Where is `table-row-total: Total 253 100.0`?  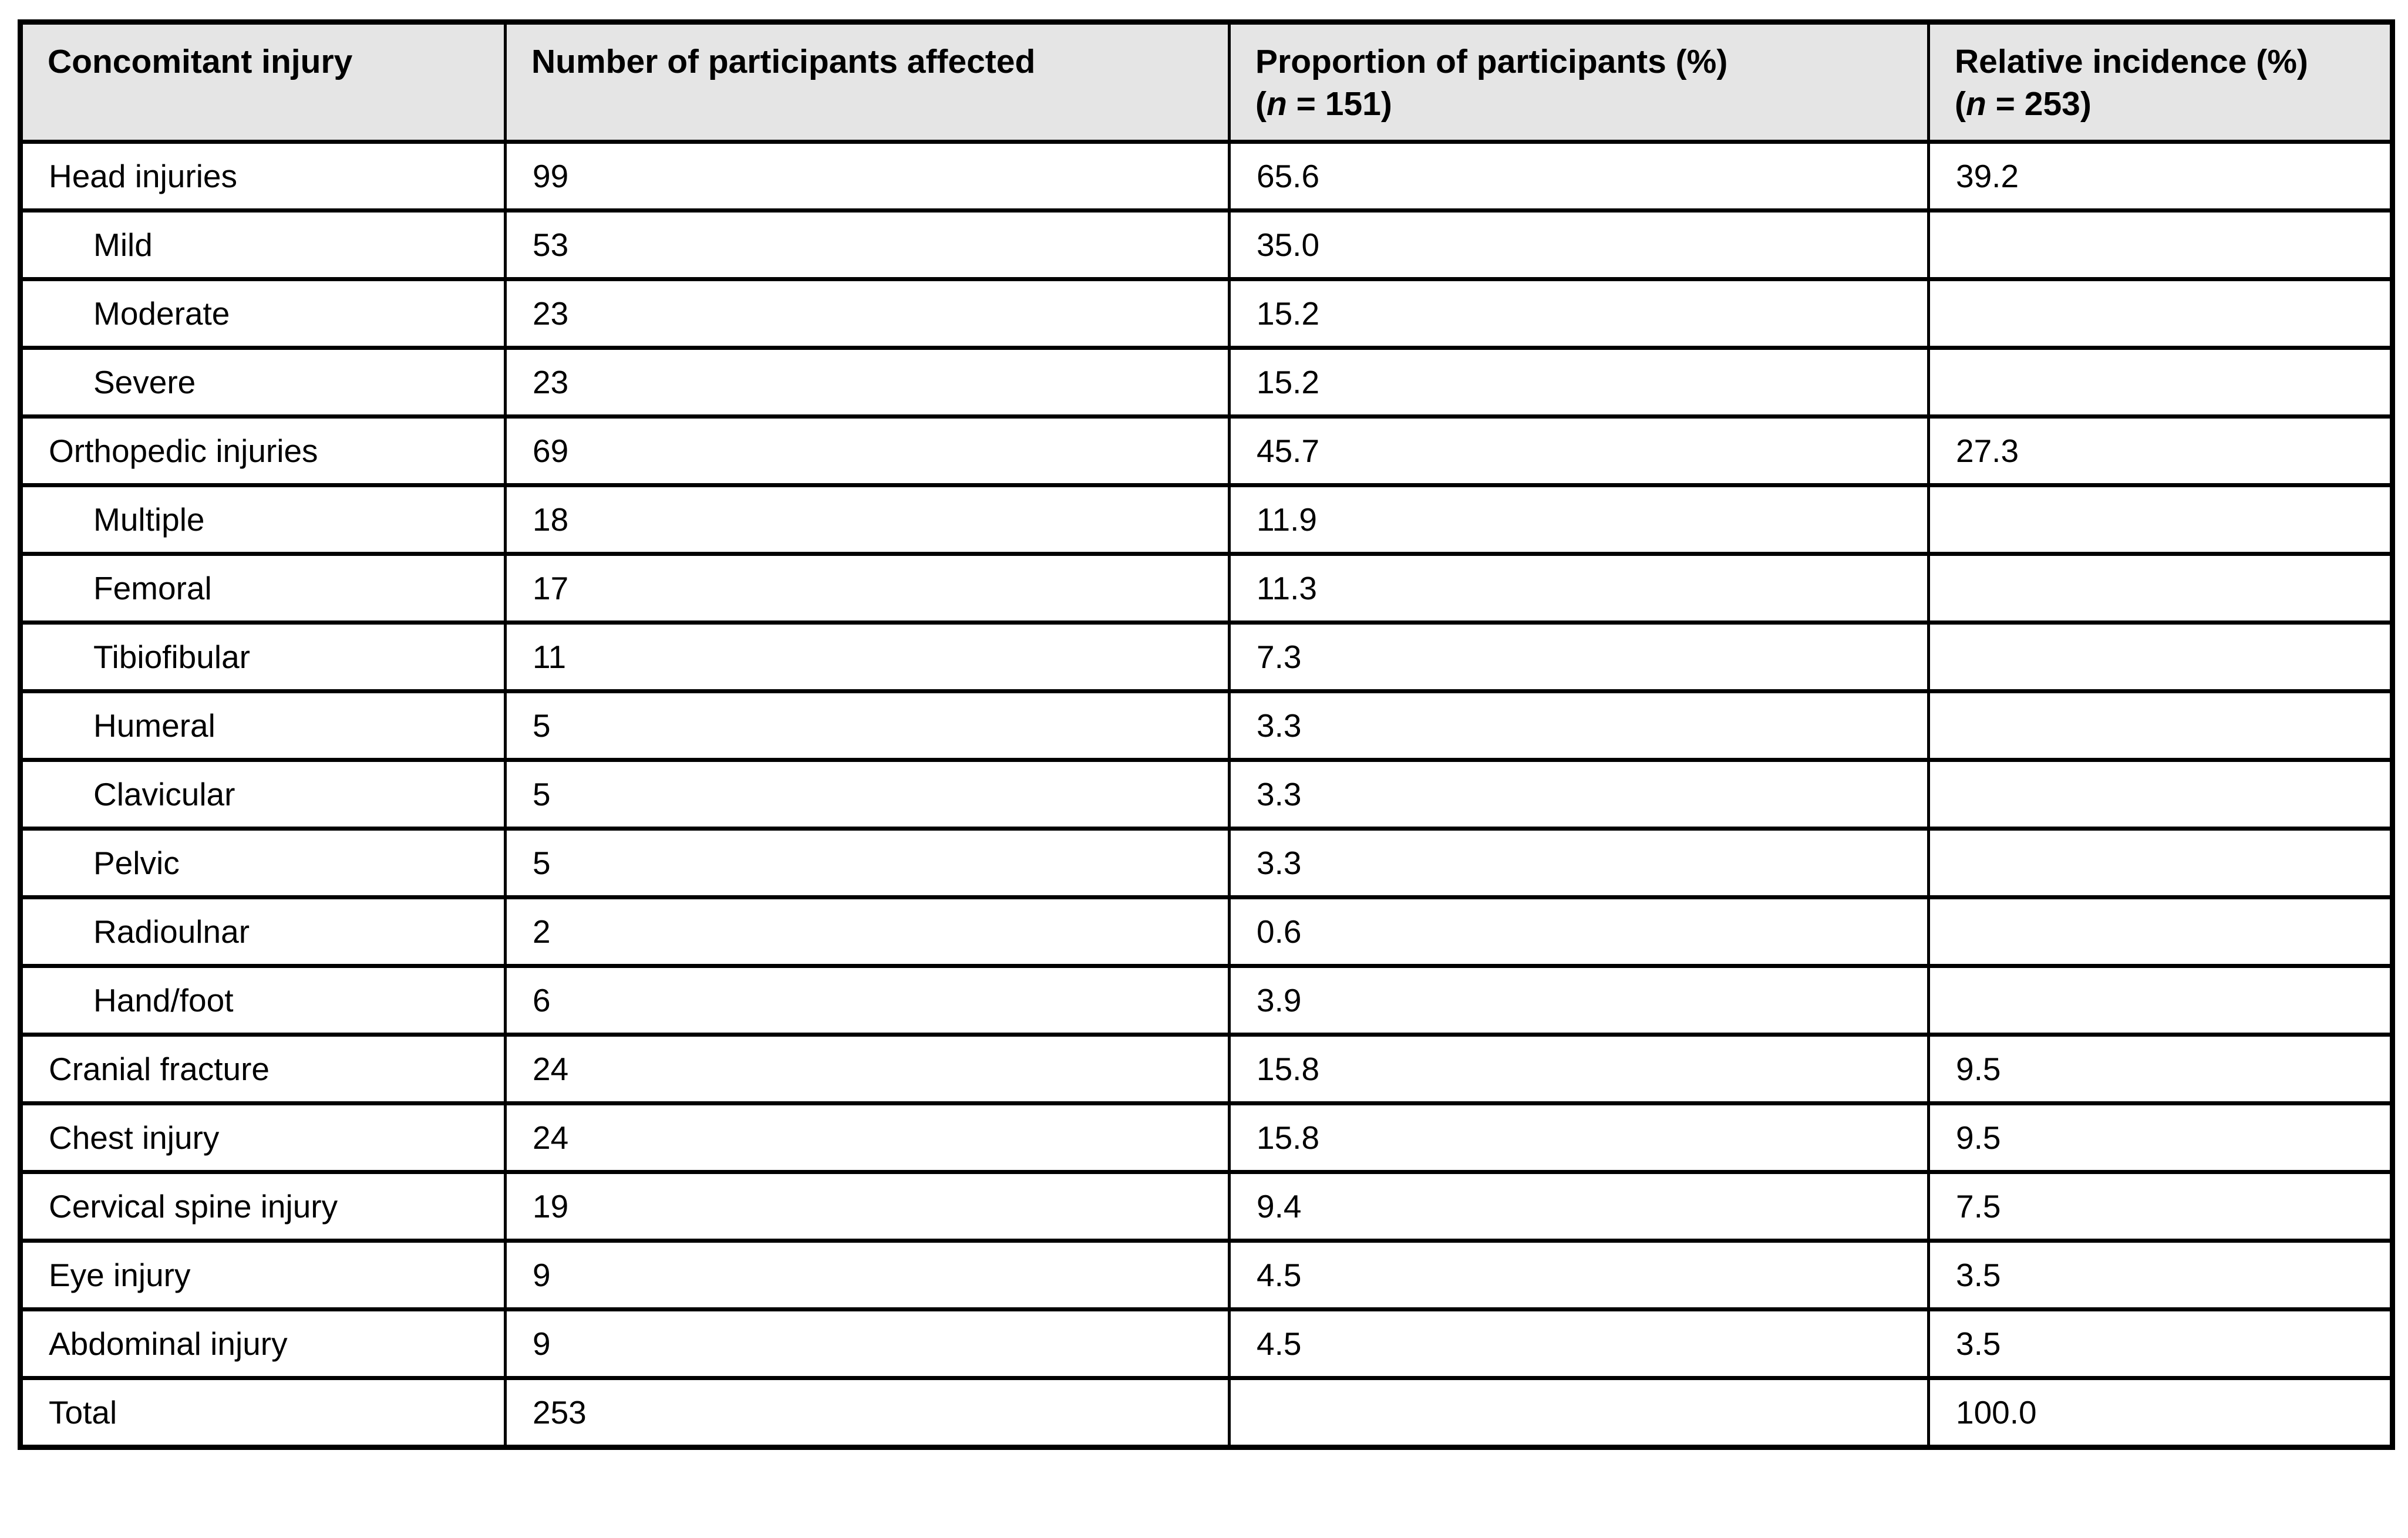 table-row-total: Total 253 100.0 is located at coordinates (1206, 1412).